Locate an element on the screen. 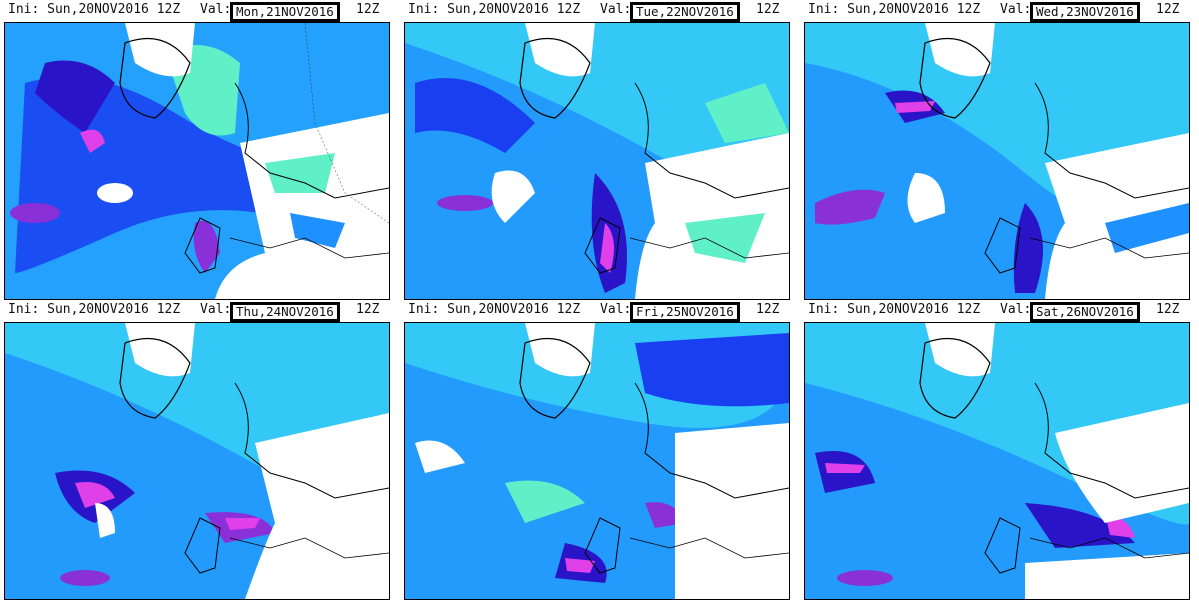  valid-date-box: Sat,26NOV2016 is located at coordinates (1085, 312).